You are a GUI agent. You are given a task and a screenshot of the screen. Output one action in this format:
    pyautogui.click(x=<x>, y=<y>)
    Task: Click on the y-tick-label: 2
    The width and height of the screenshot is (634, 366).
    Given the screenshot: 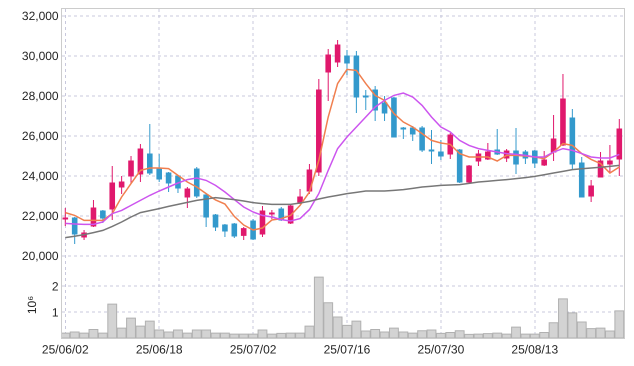 What is the action you would take?
    pyautogui.click(x=55, y=286)
    